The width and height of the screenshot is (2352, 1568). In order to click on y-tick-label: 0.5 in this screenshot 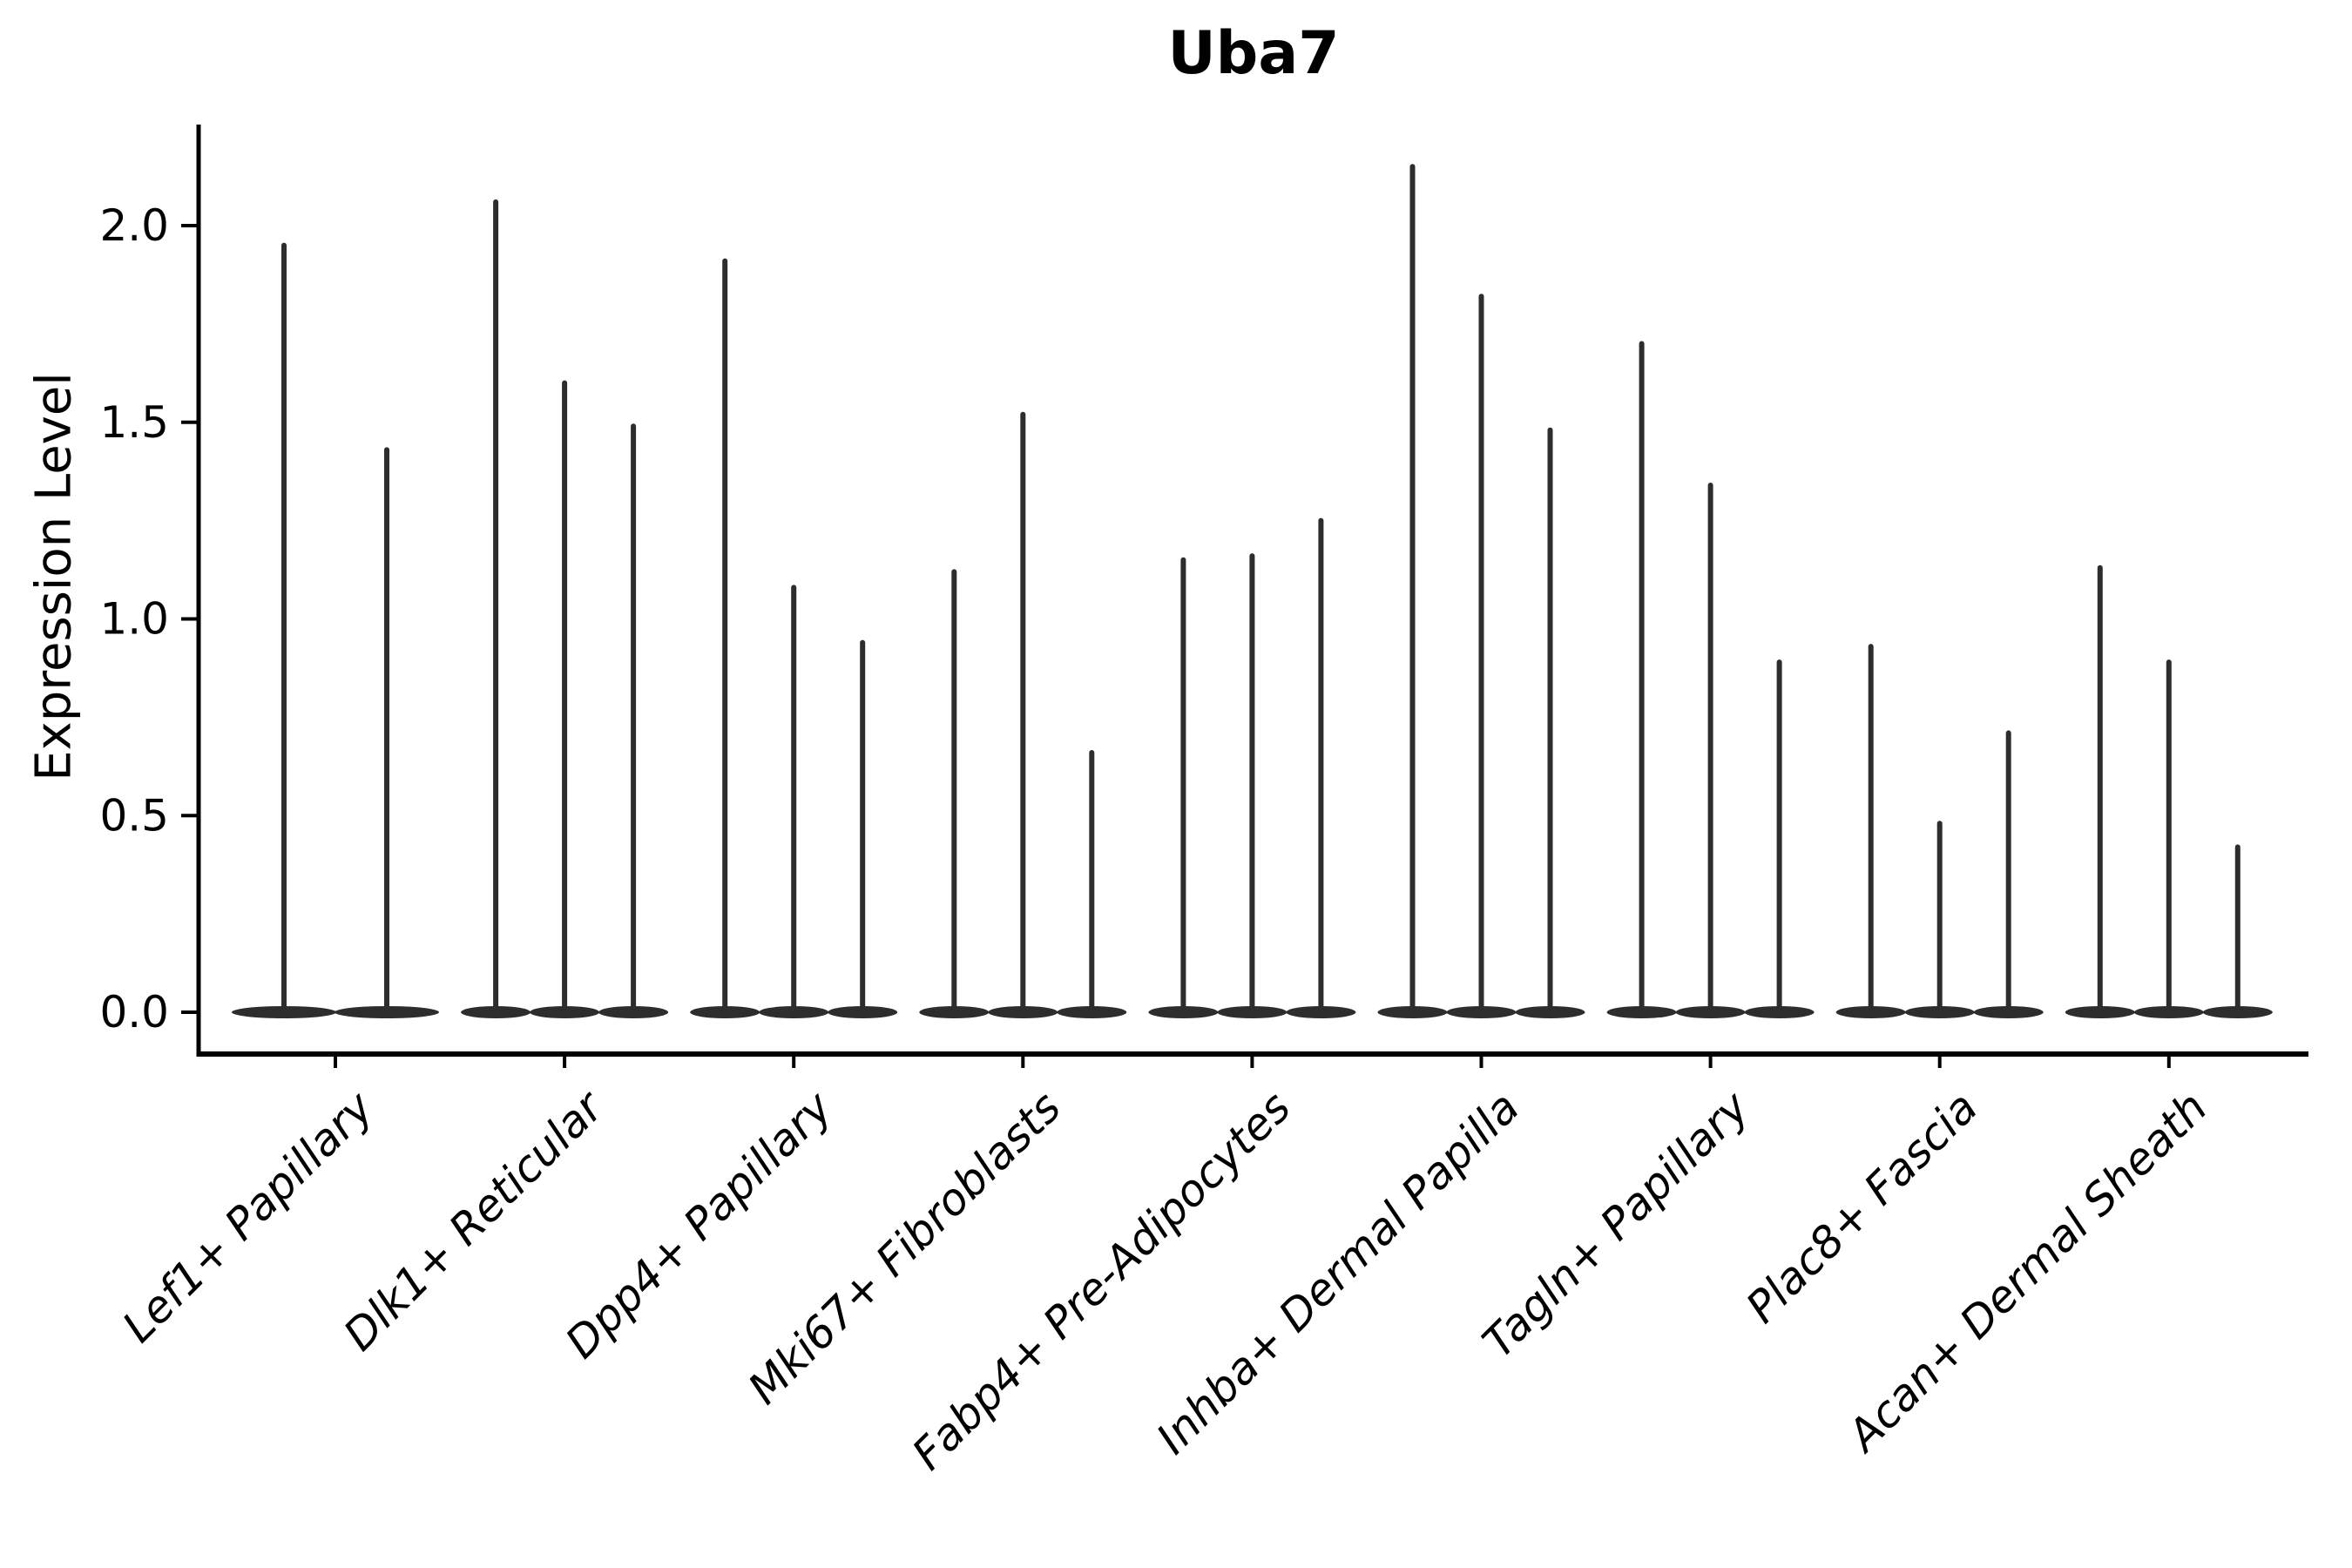, I will do `click(134, 815)`.